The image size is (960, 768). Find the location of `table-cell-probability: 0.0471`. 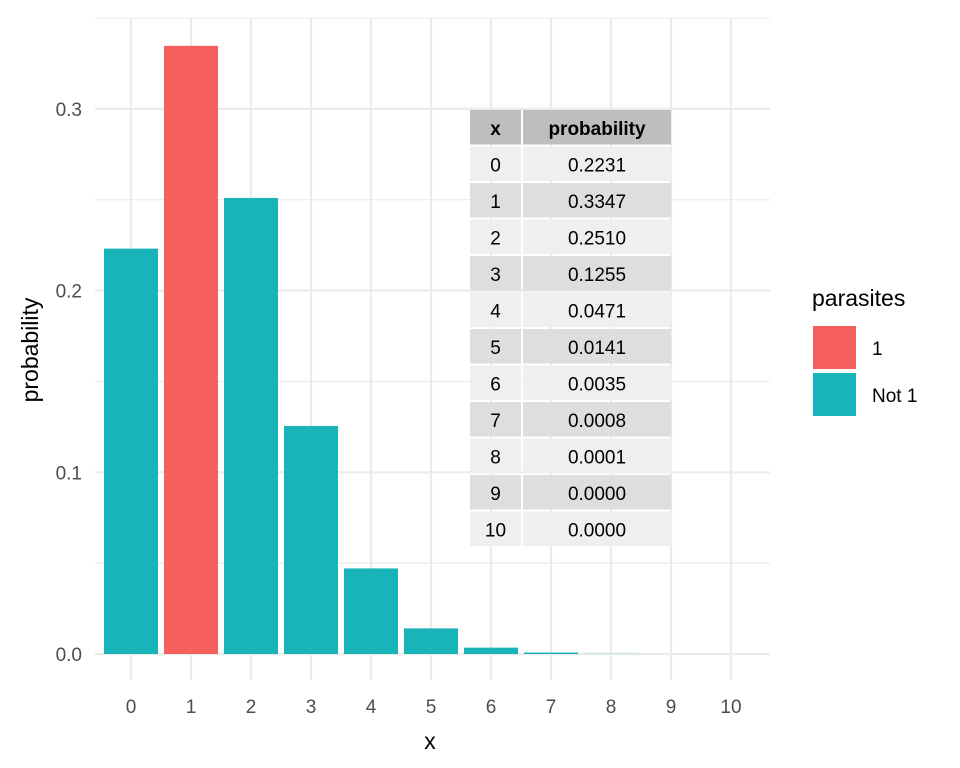

table-cell-probability: 0.0471 is located at coordinates (597, 312).